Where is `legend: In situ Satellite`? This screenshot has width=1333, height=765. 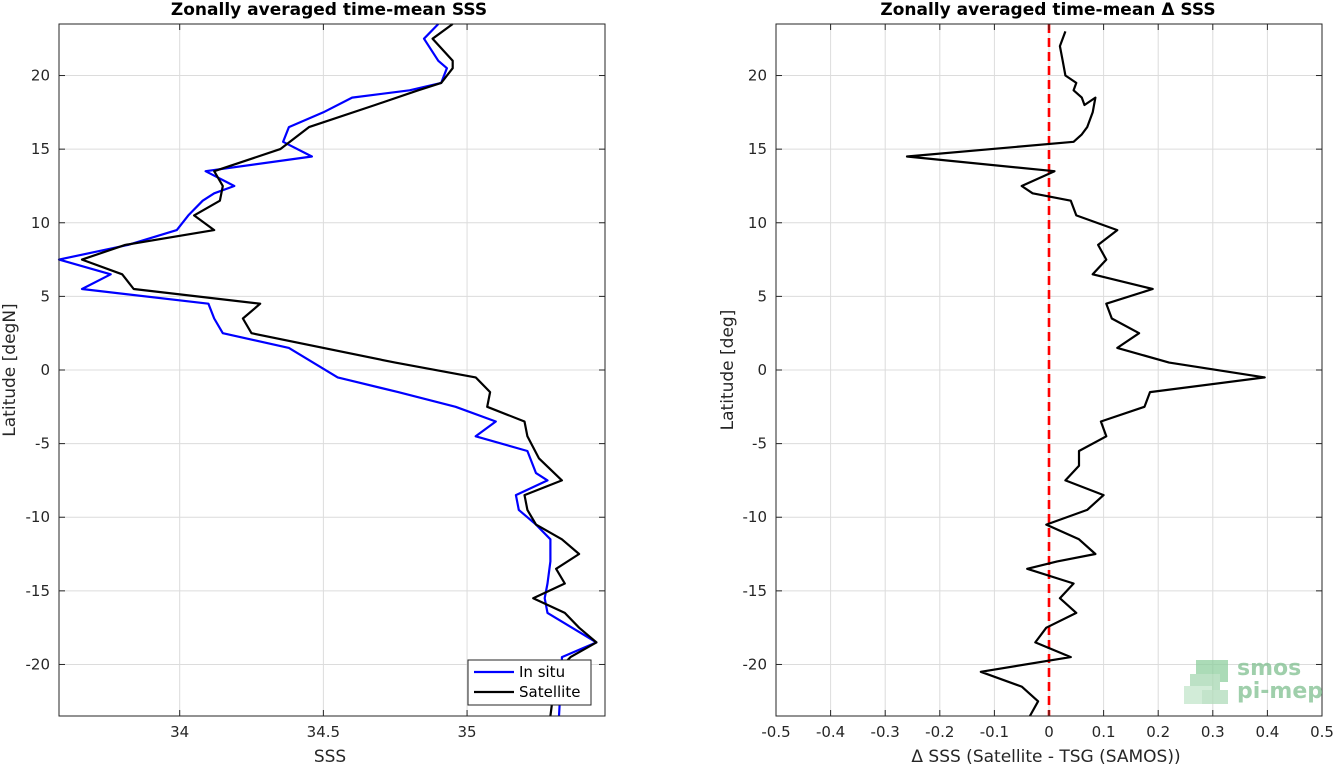 legend: In situ Satellite is located at coordinates (529, 682).